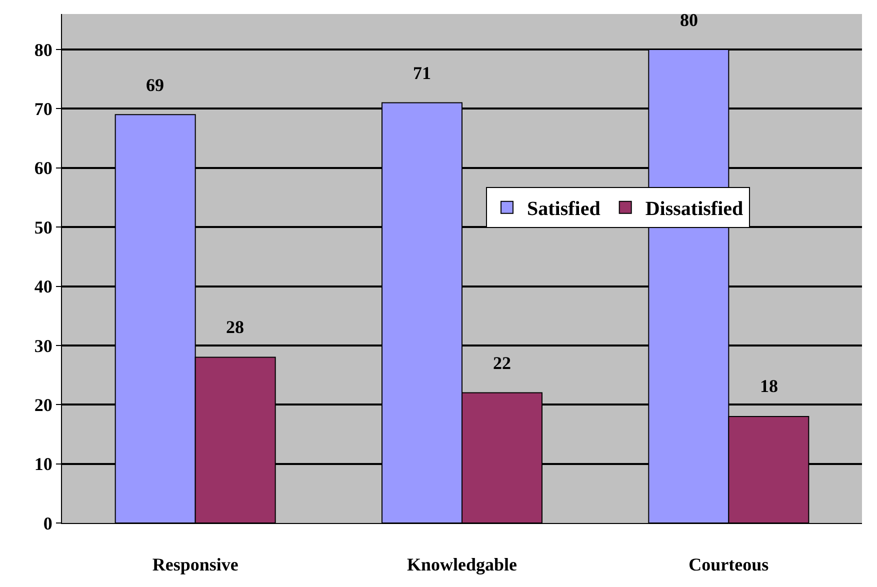 The image size is (877, 587). Describe the element at coordinates (155, 85) in the screenshot. I see `data-label: 69` at that location.